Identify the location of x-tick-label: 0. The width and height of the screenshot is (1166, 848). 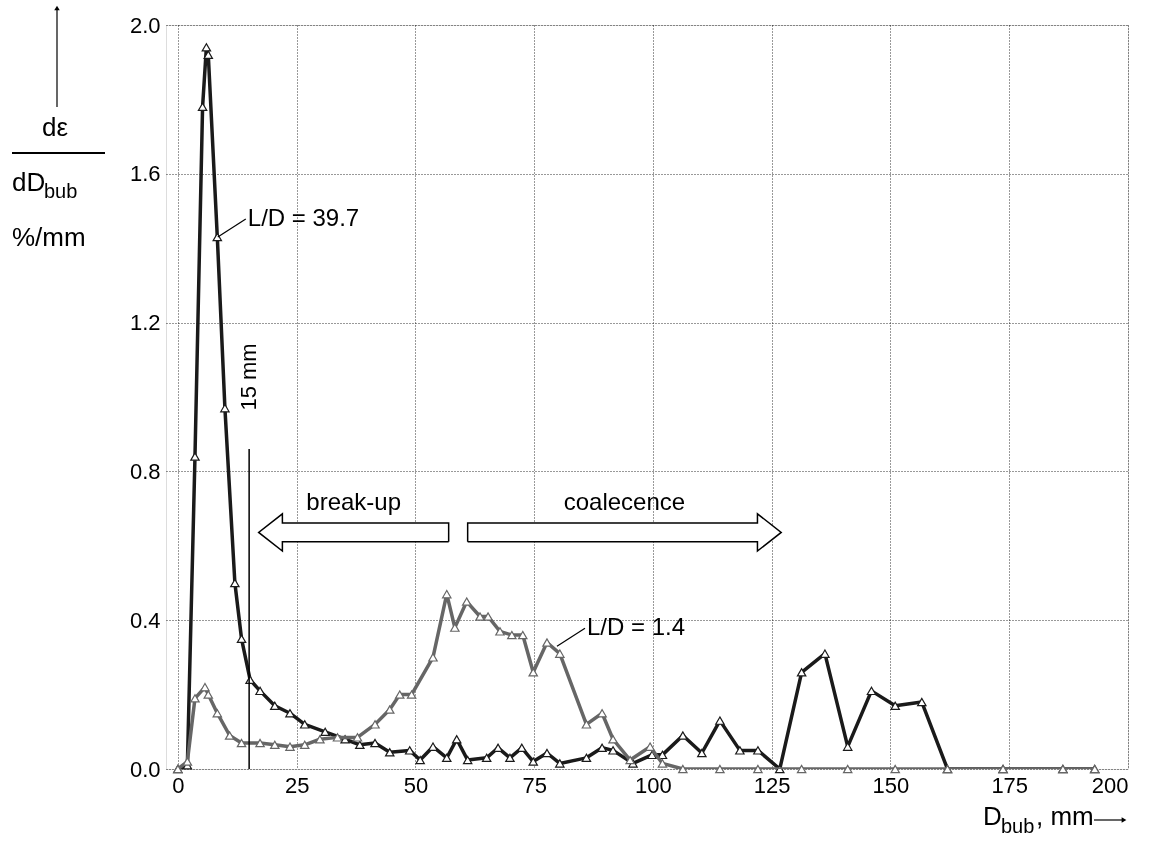
(178, 785).